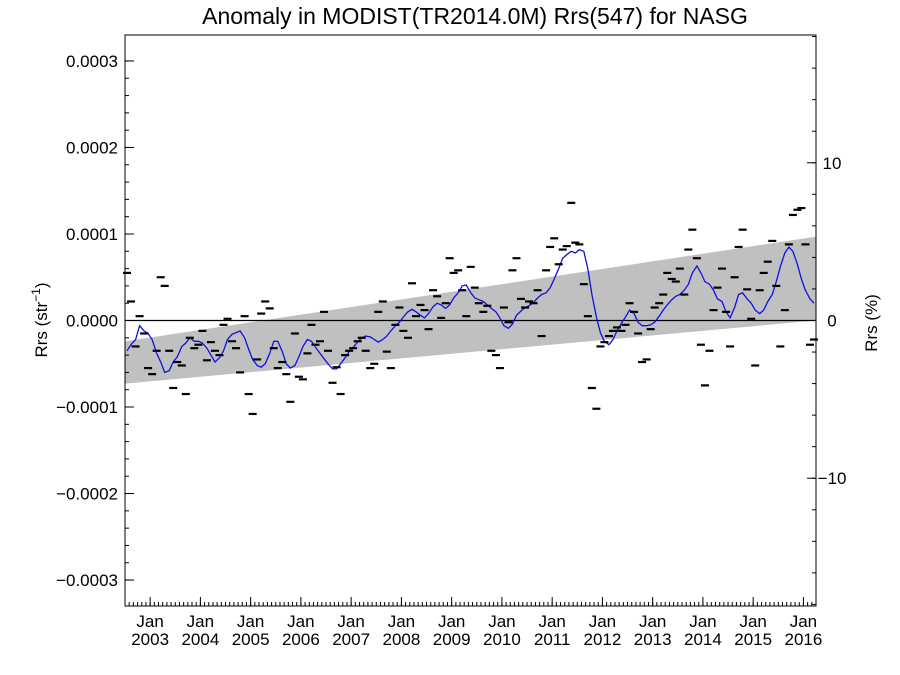  Describe the element at coordinates (603, 639) in the screenshot. I see `x-tick-year: 2012` at that location.